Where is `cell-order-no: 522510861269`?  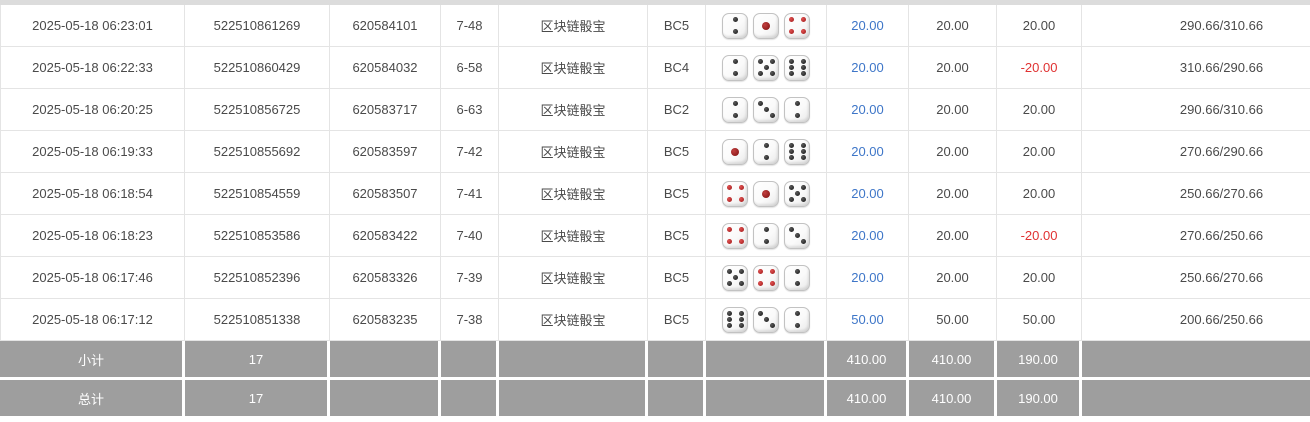
cell-order-no: 522510861269 is located at coordinates (257, 26).